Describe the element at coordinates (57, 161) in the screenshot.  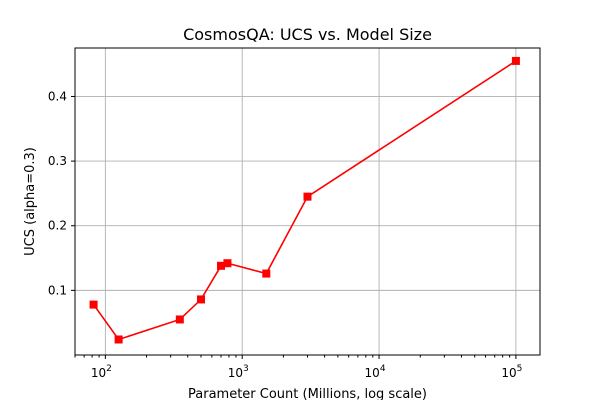
I see `y-tick-label: 0.3` at that location.